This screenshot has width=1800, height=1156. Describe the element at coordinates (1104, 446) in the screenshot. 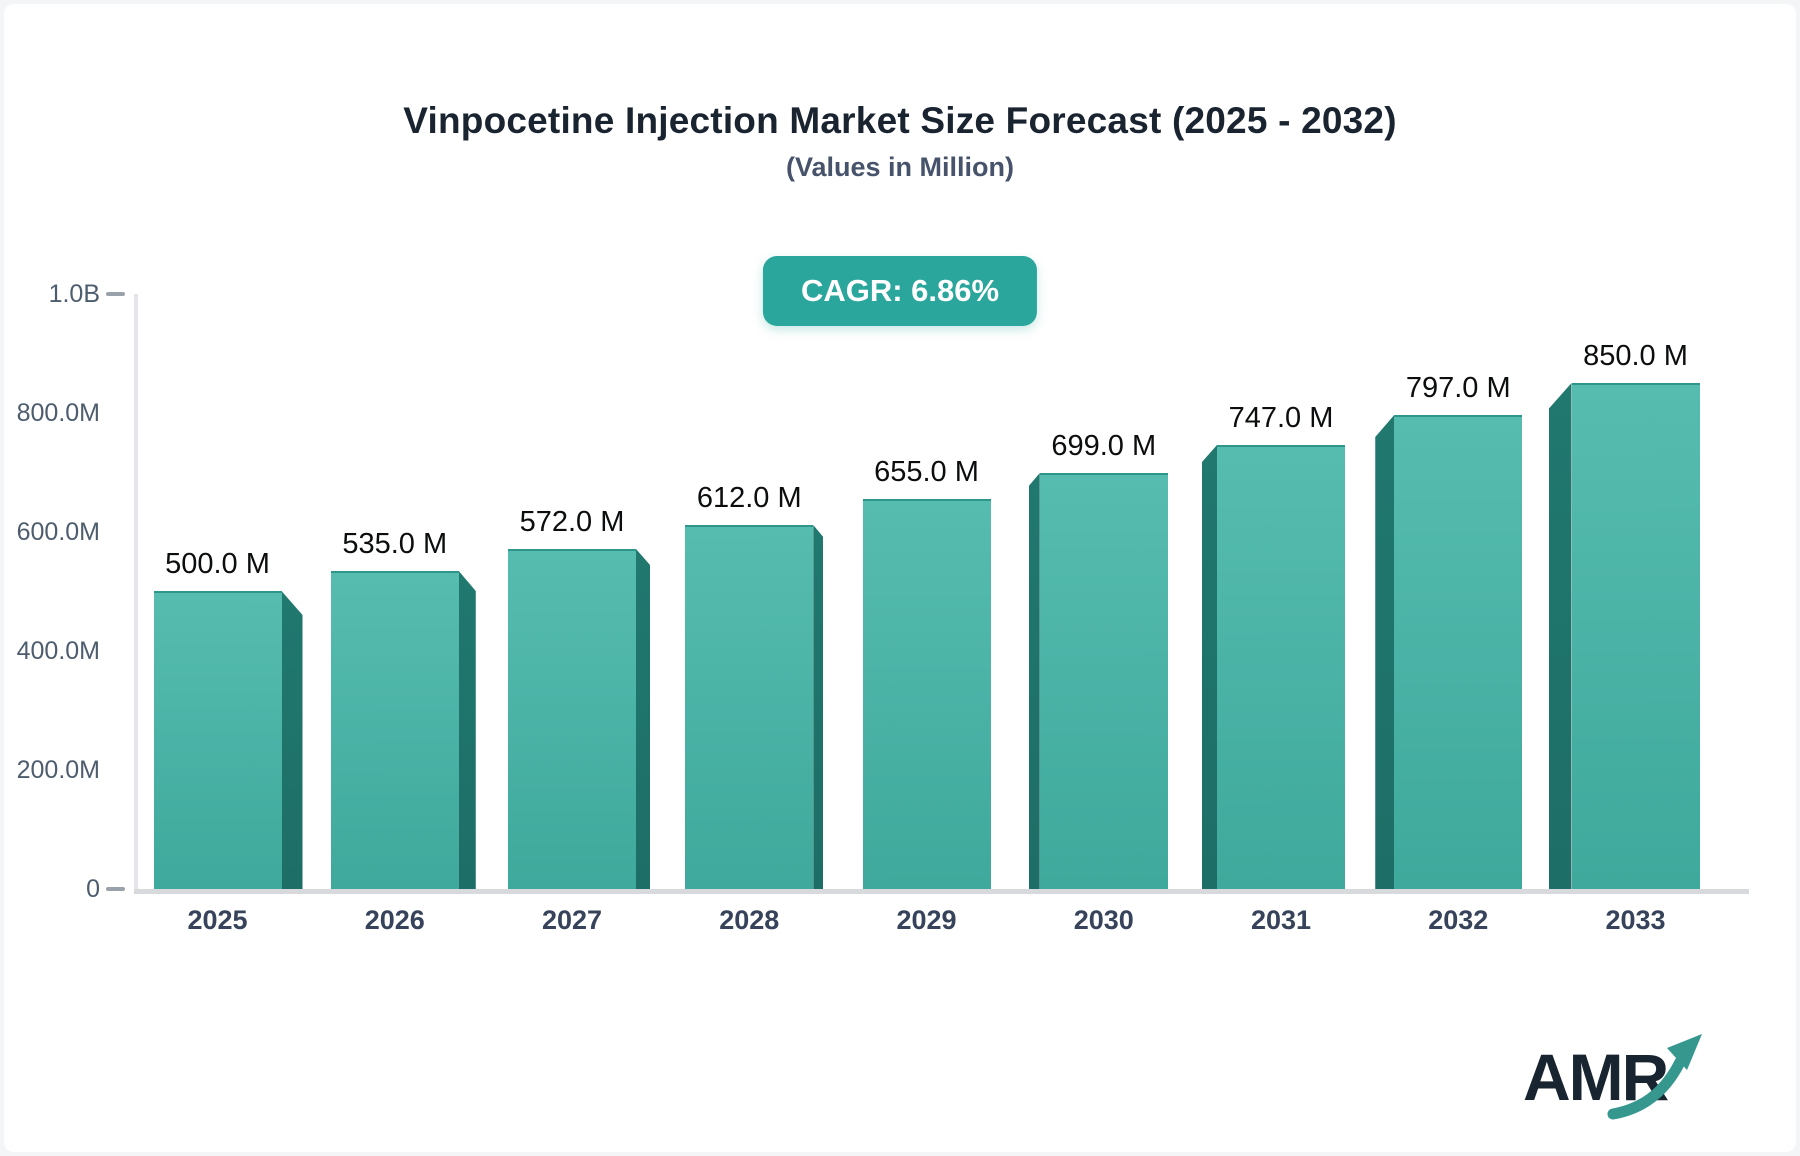

I see `bar-value-label: 699.0 M` at that location.